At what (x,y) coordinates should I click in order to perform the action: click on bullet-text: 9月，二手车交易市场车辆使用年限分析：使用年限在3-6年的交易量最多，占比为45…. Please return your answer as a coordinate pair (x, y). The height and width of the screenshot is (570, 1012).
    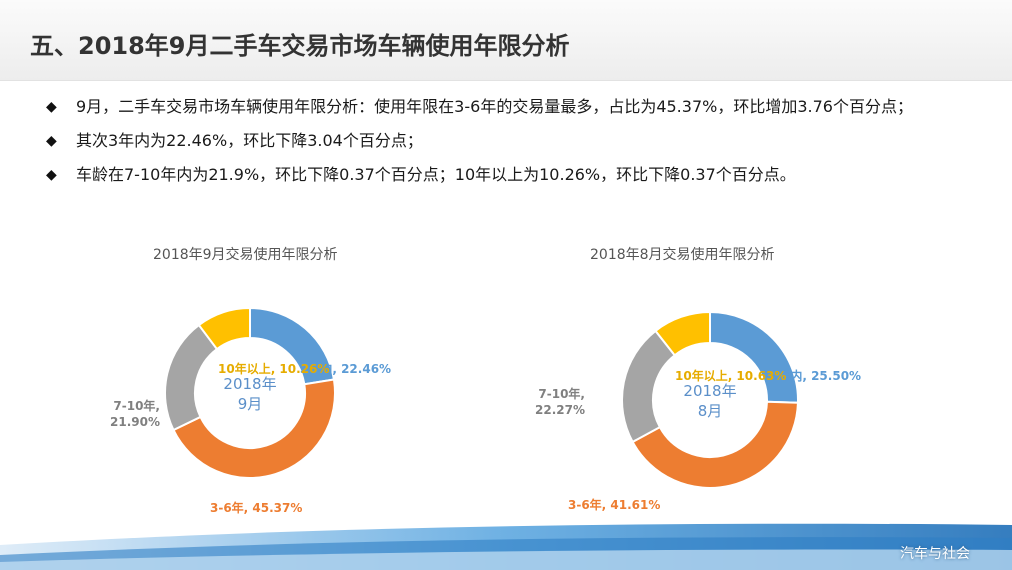
    Looking at the image, I should click on (494, 106).